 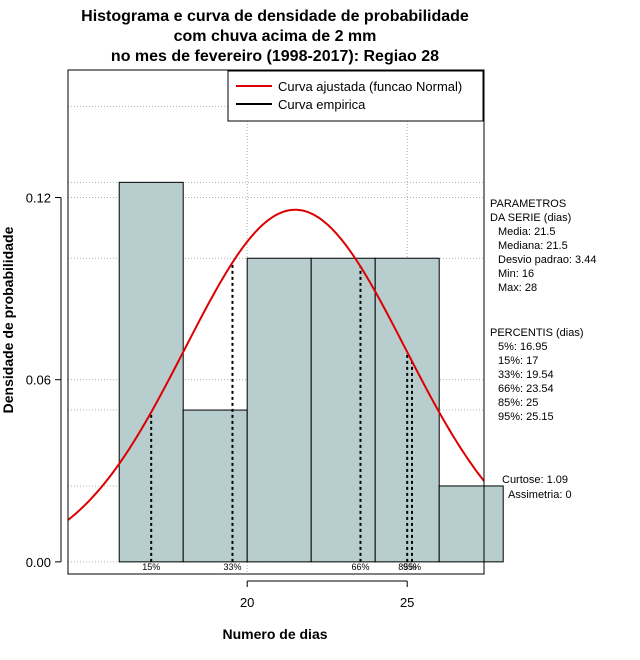 What do you see at coordinates (518, 361) in the screenshot?
I see `percentil-15: 15%: 17` at bounding box center [518, 361].